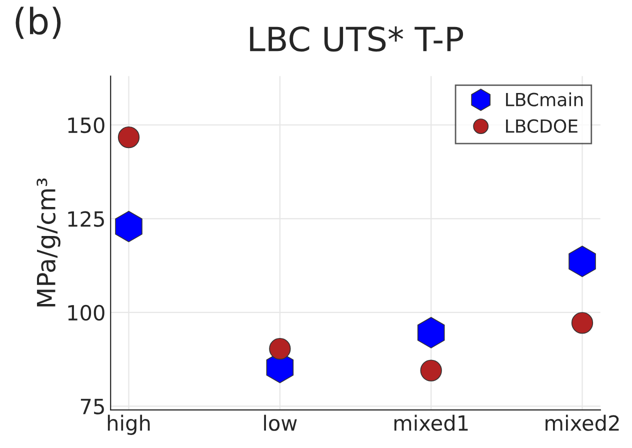 The image size is (632, 448). Describe the element at coordinates (92, 406) in the screenshot. I see `y-tick-label: 75` at that location.